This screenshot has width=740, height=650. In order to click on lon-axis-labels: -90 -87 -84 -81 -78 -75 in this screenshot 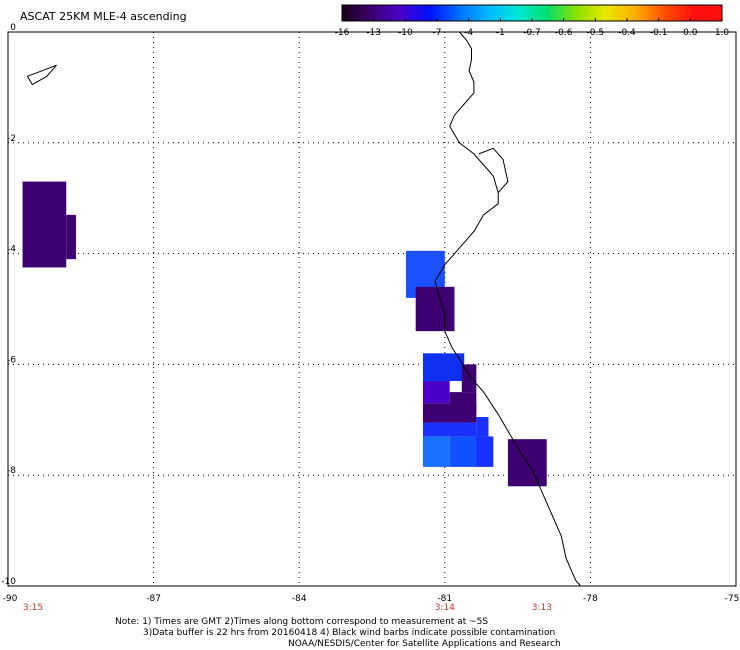, I will do `click(371, 599)`.